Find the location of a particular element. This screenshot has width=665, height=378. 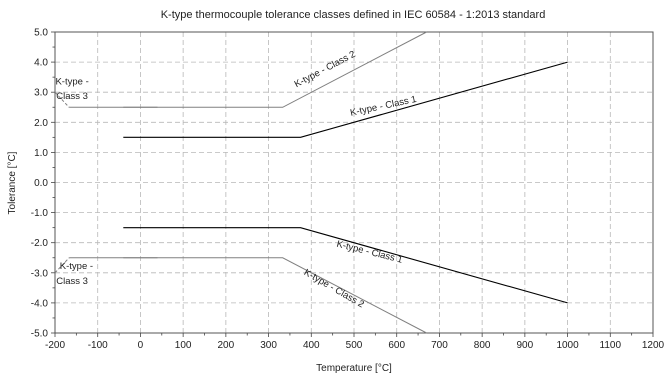

y-tick-label: 5.0 is located at coordinates (41, 33).